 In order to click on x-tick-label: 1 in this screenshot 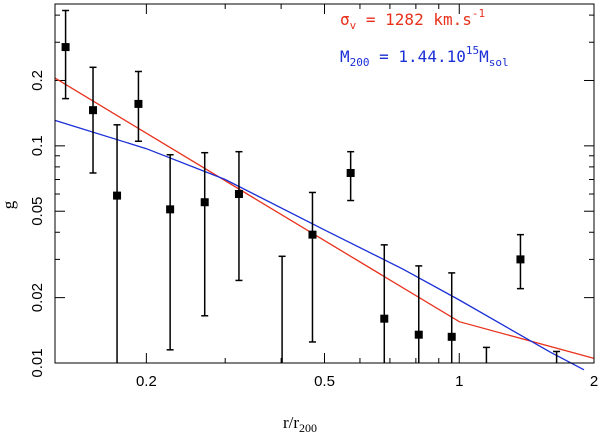, I will do `click(459, 381)`.